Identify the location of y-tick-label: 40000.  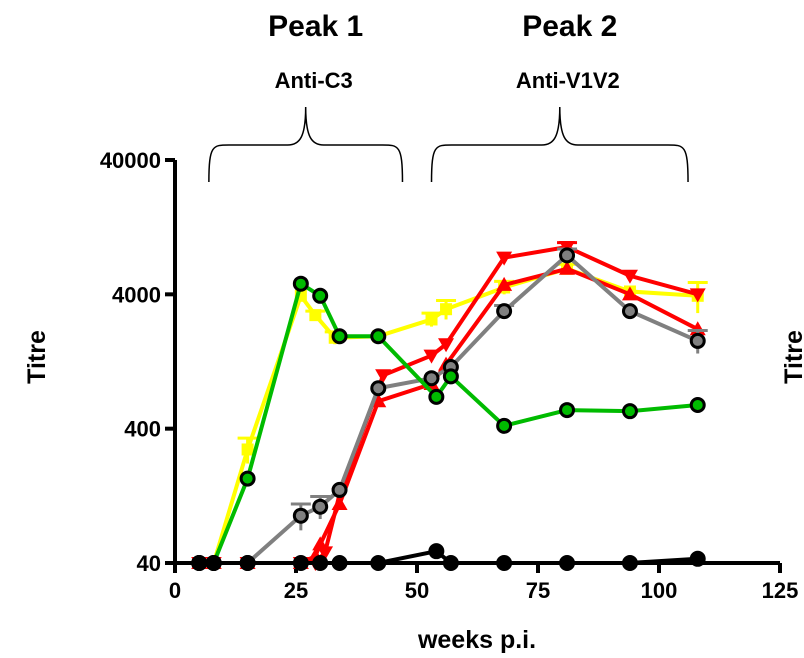
(130, 160).